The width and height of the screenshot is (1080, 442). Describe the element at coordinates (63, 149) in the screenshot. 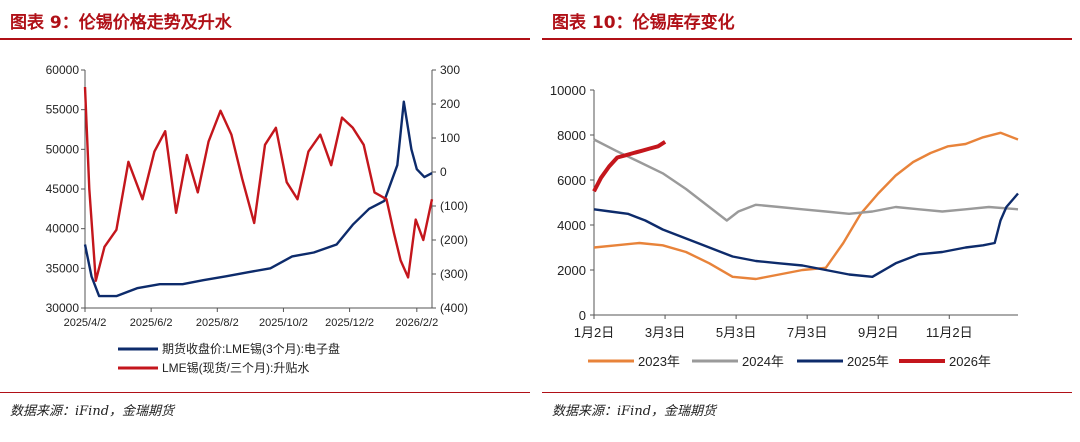

I see `left-y-tick-label: 50000` at that location.